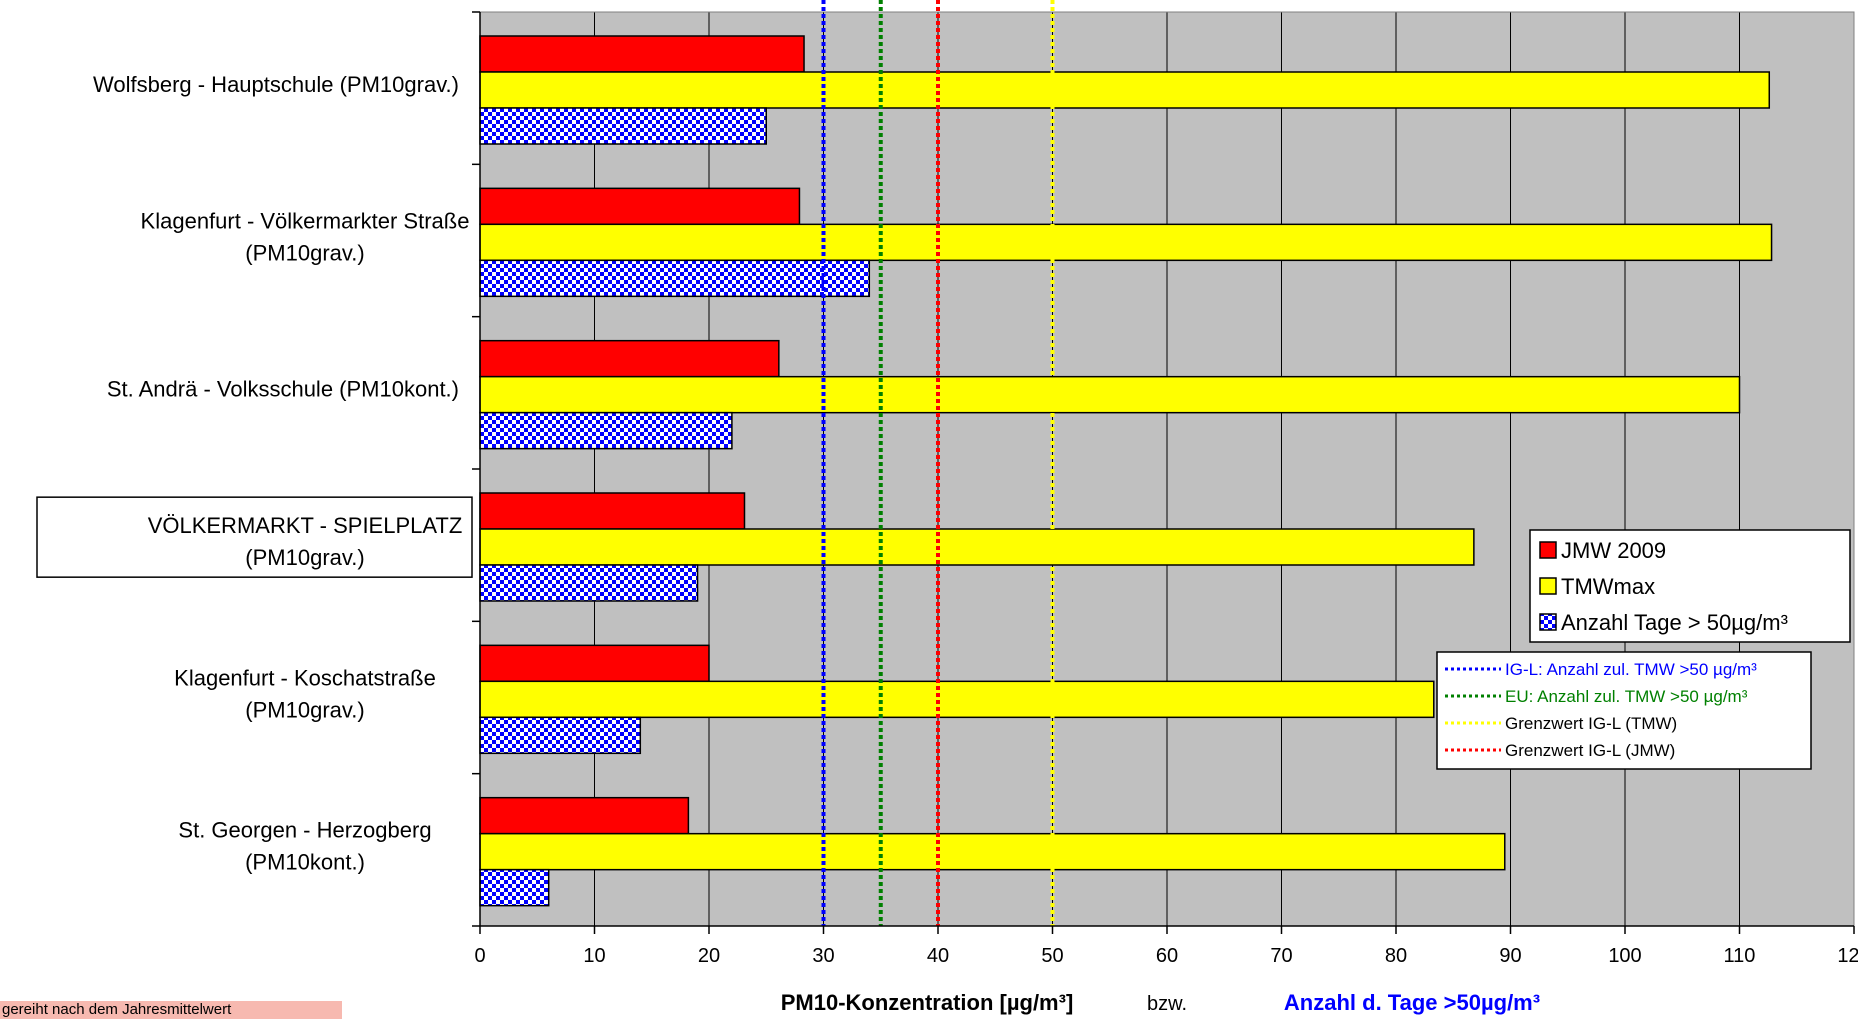  Describe the element at coordinates (304, 830) in the screenshot. I see `category-label: St. Georgen - Herzogberg` at that location.